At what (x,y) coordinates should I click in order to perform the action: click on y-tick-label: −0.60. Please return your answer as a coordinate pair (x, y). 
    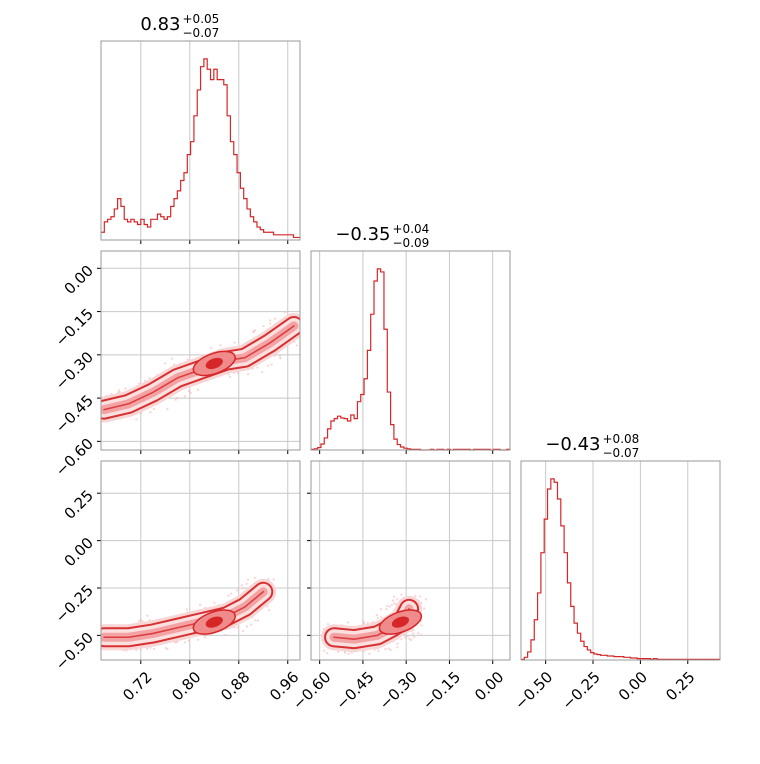
    Looking at the image, I should click on (74, 457).